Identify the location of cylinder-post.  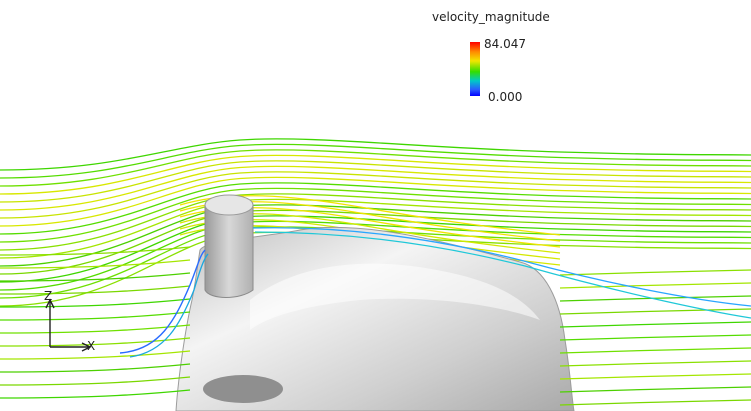
(229, 251).